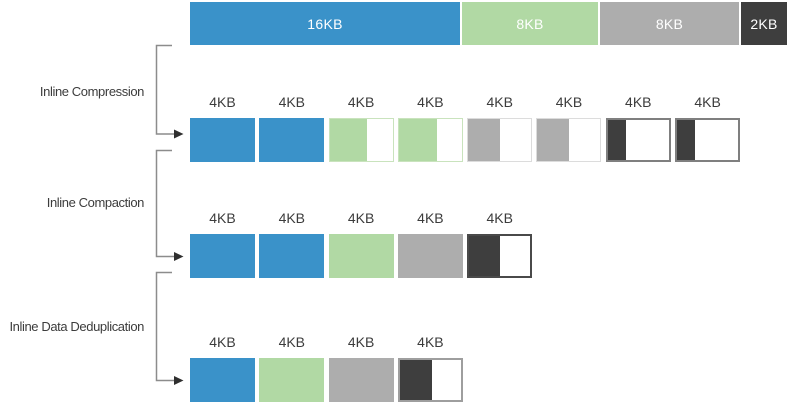  What do you see at coordinates (95, 202) in the screenshot?
I see `stage-label-compaction: Inline Compaction` at bounding box center [95, 202].